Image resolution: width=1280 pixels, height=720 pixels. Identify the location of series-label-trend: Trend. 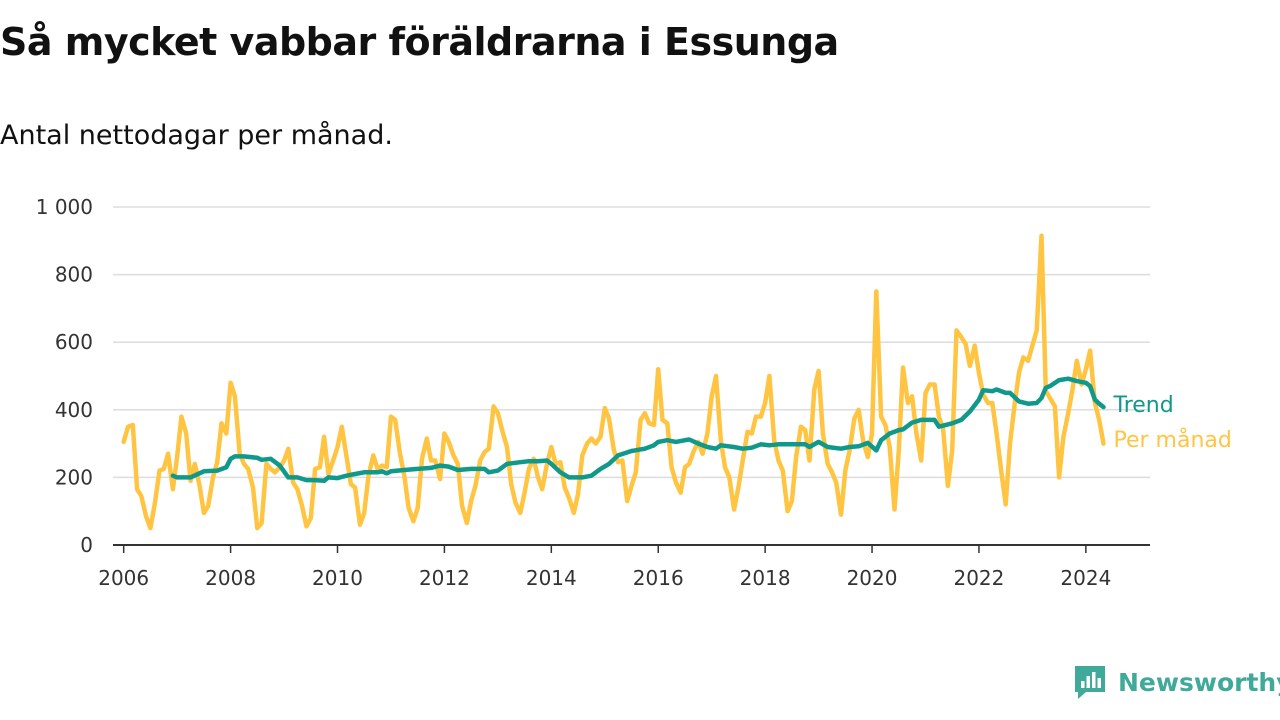
(1142, 405).